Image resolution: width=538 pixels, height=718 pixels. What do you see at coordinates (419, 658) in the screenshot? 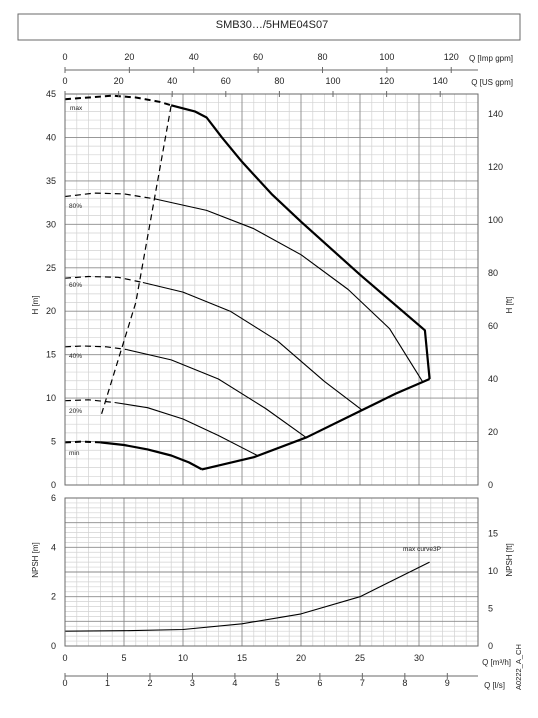
I see `bottom-m3h-tick-label: 30` at bounding box center [419, 658].